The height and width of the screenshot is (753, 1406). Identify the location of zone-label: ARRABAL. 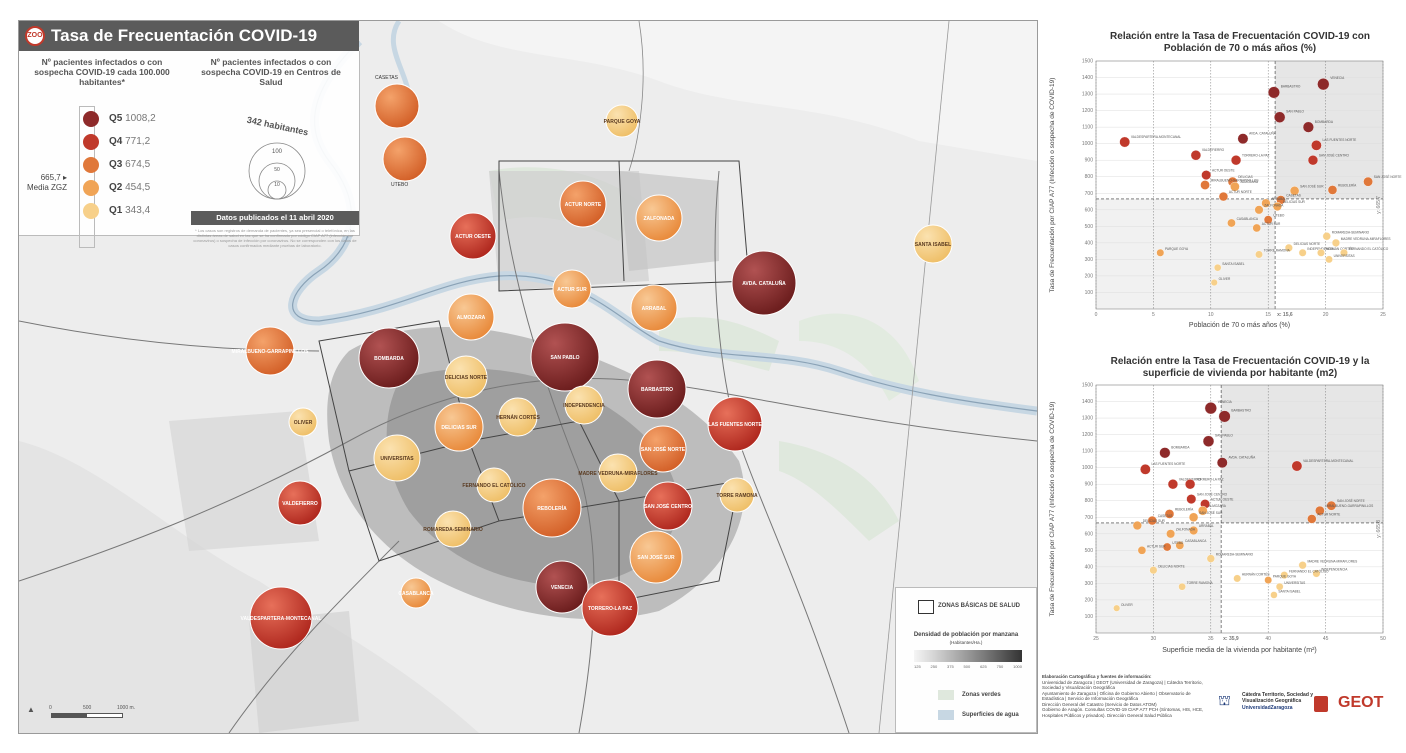
(654, 309).